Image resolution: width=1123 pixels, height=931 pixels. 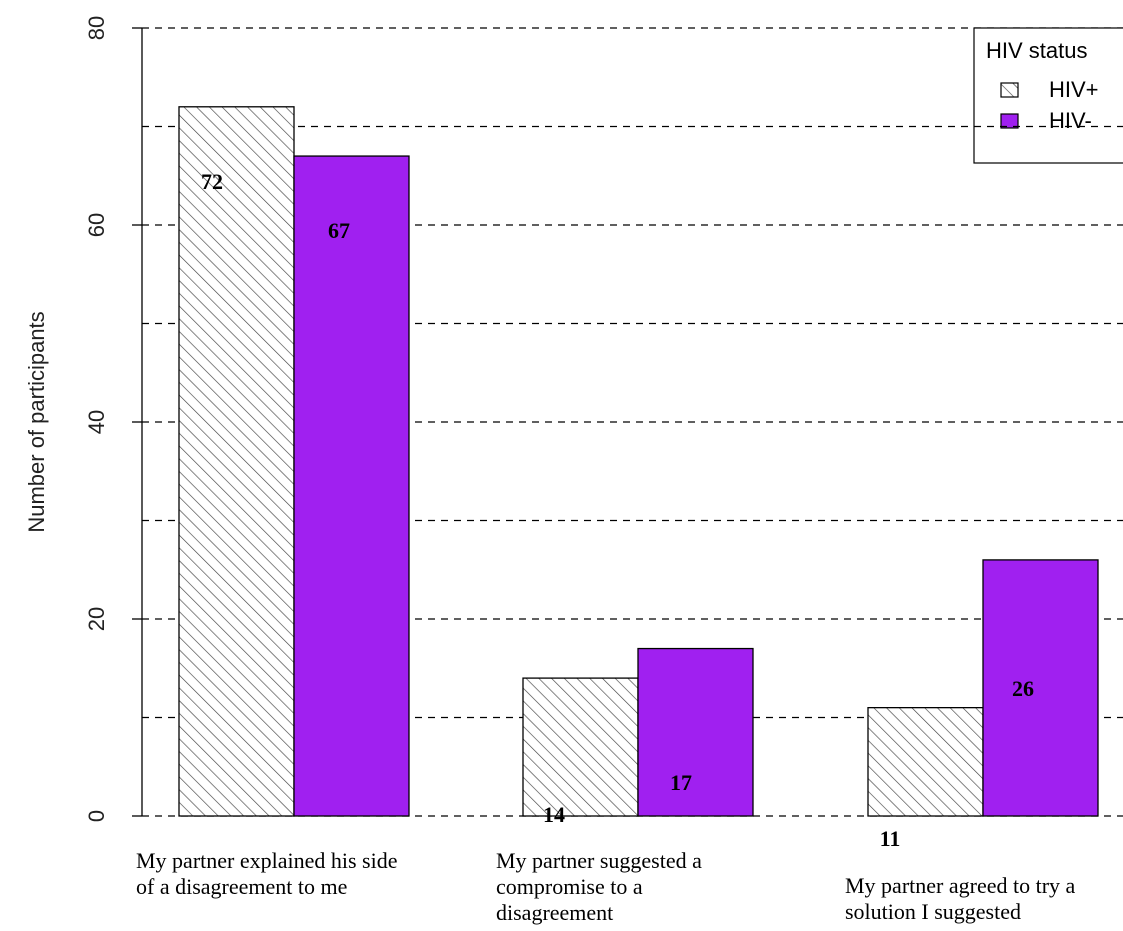 What do you see at coordinates (1070, 120) in the screenshot?
I see `legend-entry: HIV-` at bounding box center [1070, 120].